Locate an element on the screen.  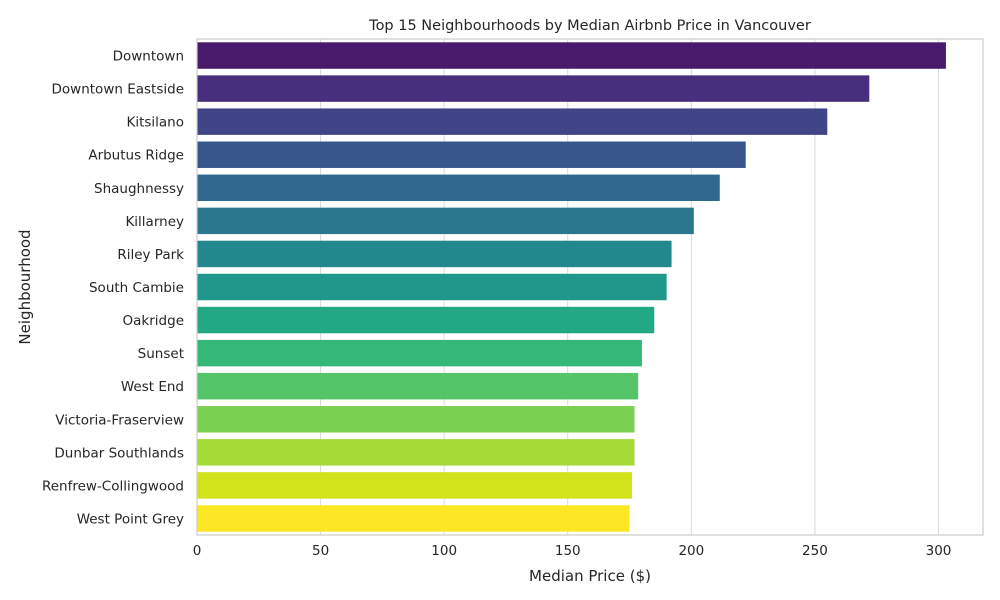
x-tick-labels: 0 50 100 150 200 250 300 is located at coordinates (572, 551).